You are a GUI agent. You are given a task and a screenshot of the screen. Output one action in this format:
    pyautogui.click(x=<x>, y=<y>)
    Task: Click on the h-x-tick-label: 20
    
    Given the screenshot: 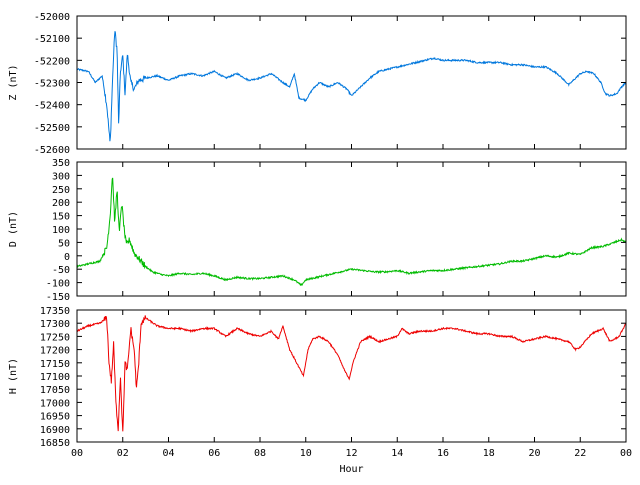 What is the action you would take?
    pyautogui.click(x=534, y=453)
    